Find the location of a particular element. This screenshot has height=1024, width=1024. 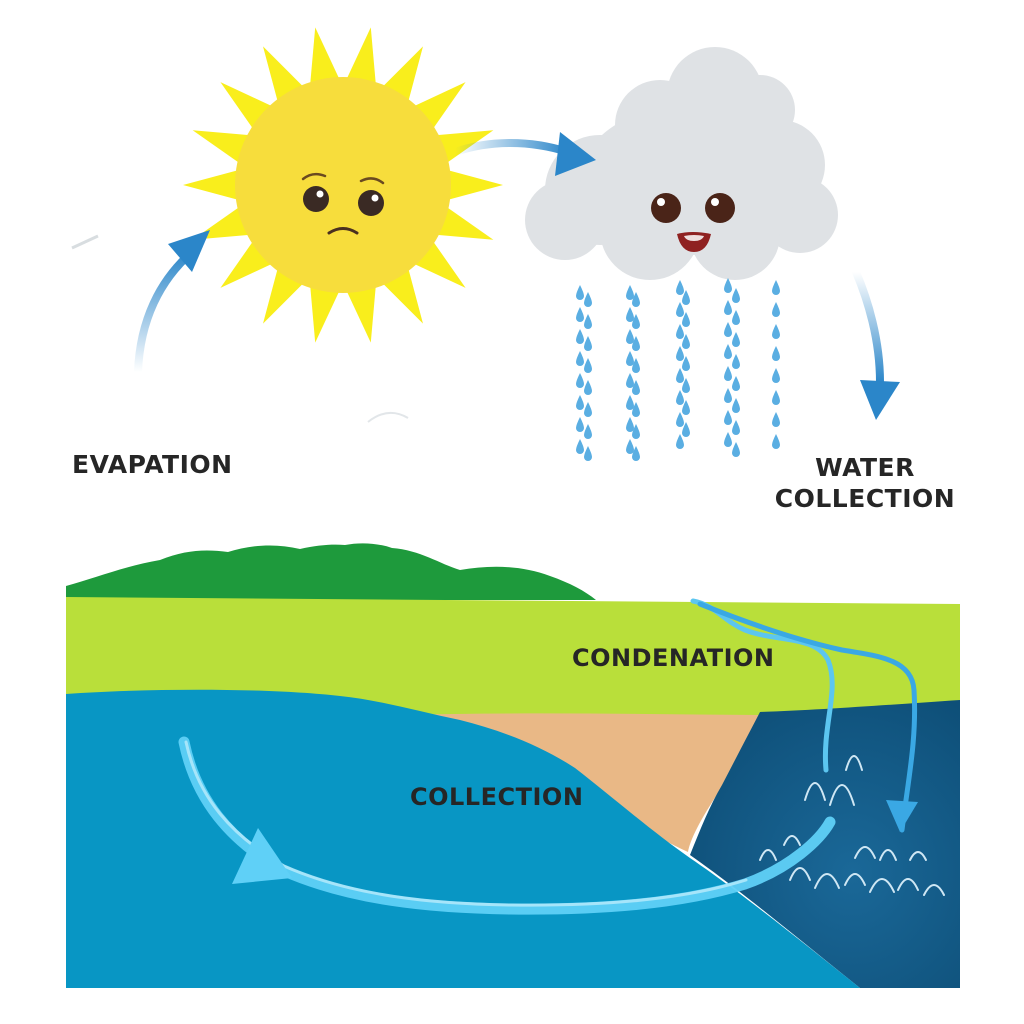

label-evaporation: EVAPATION is located at coordinates (152, 464).